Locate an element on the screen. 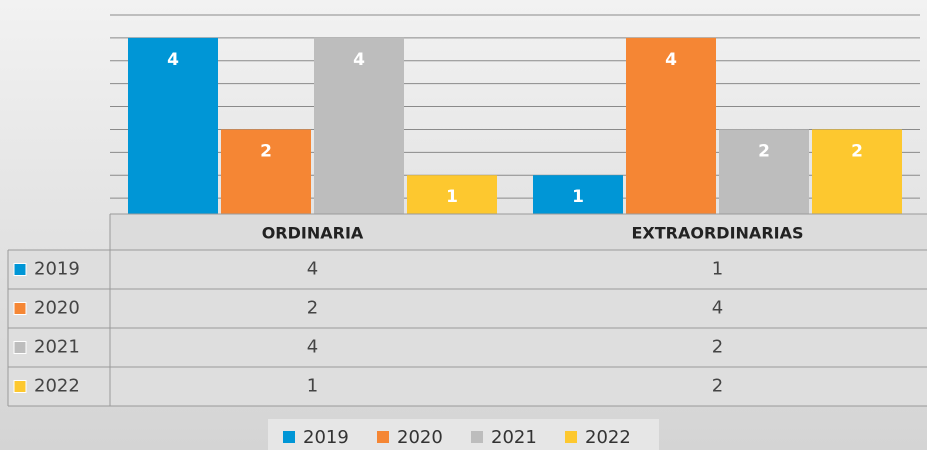  legend-label: 2020 is located at coordinates (420, 437).